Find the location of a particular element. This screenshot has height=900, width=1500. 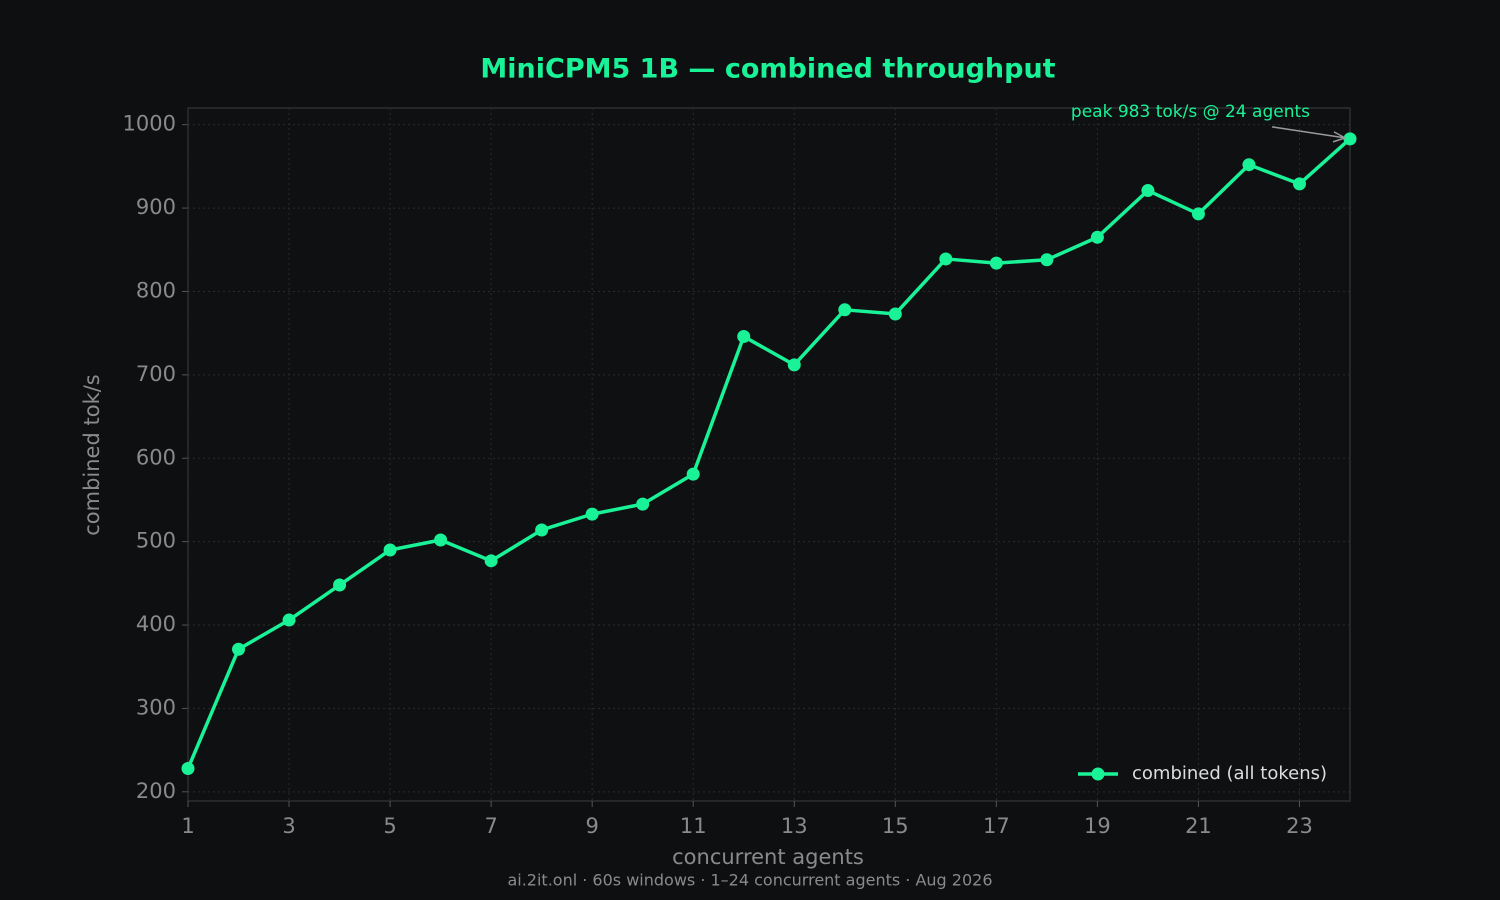

x-tick-label: 11 is located at coordinates (693, 826).